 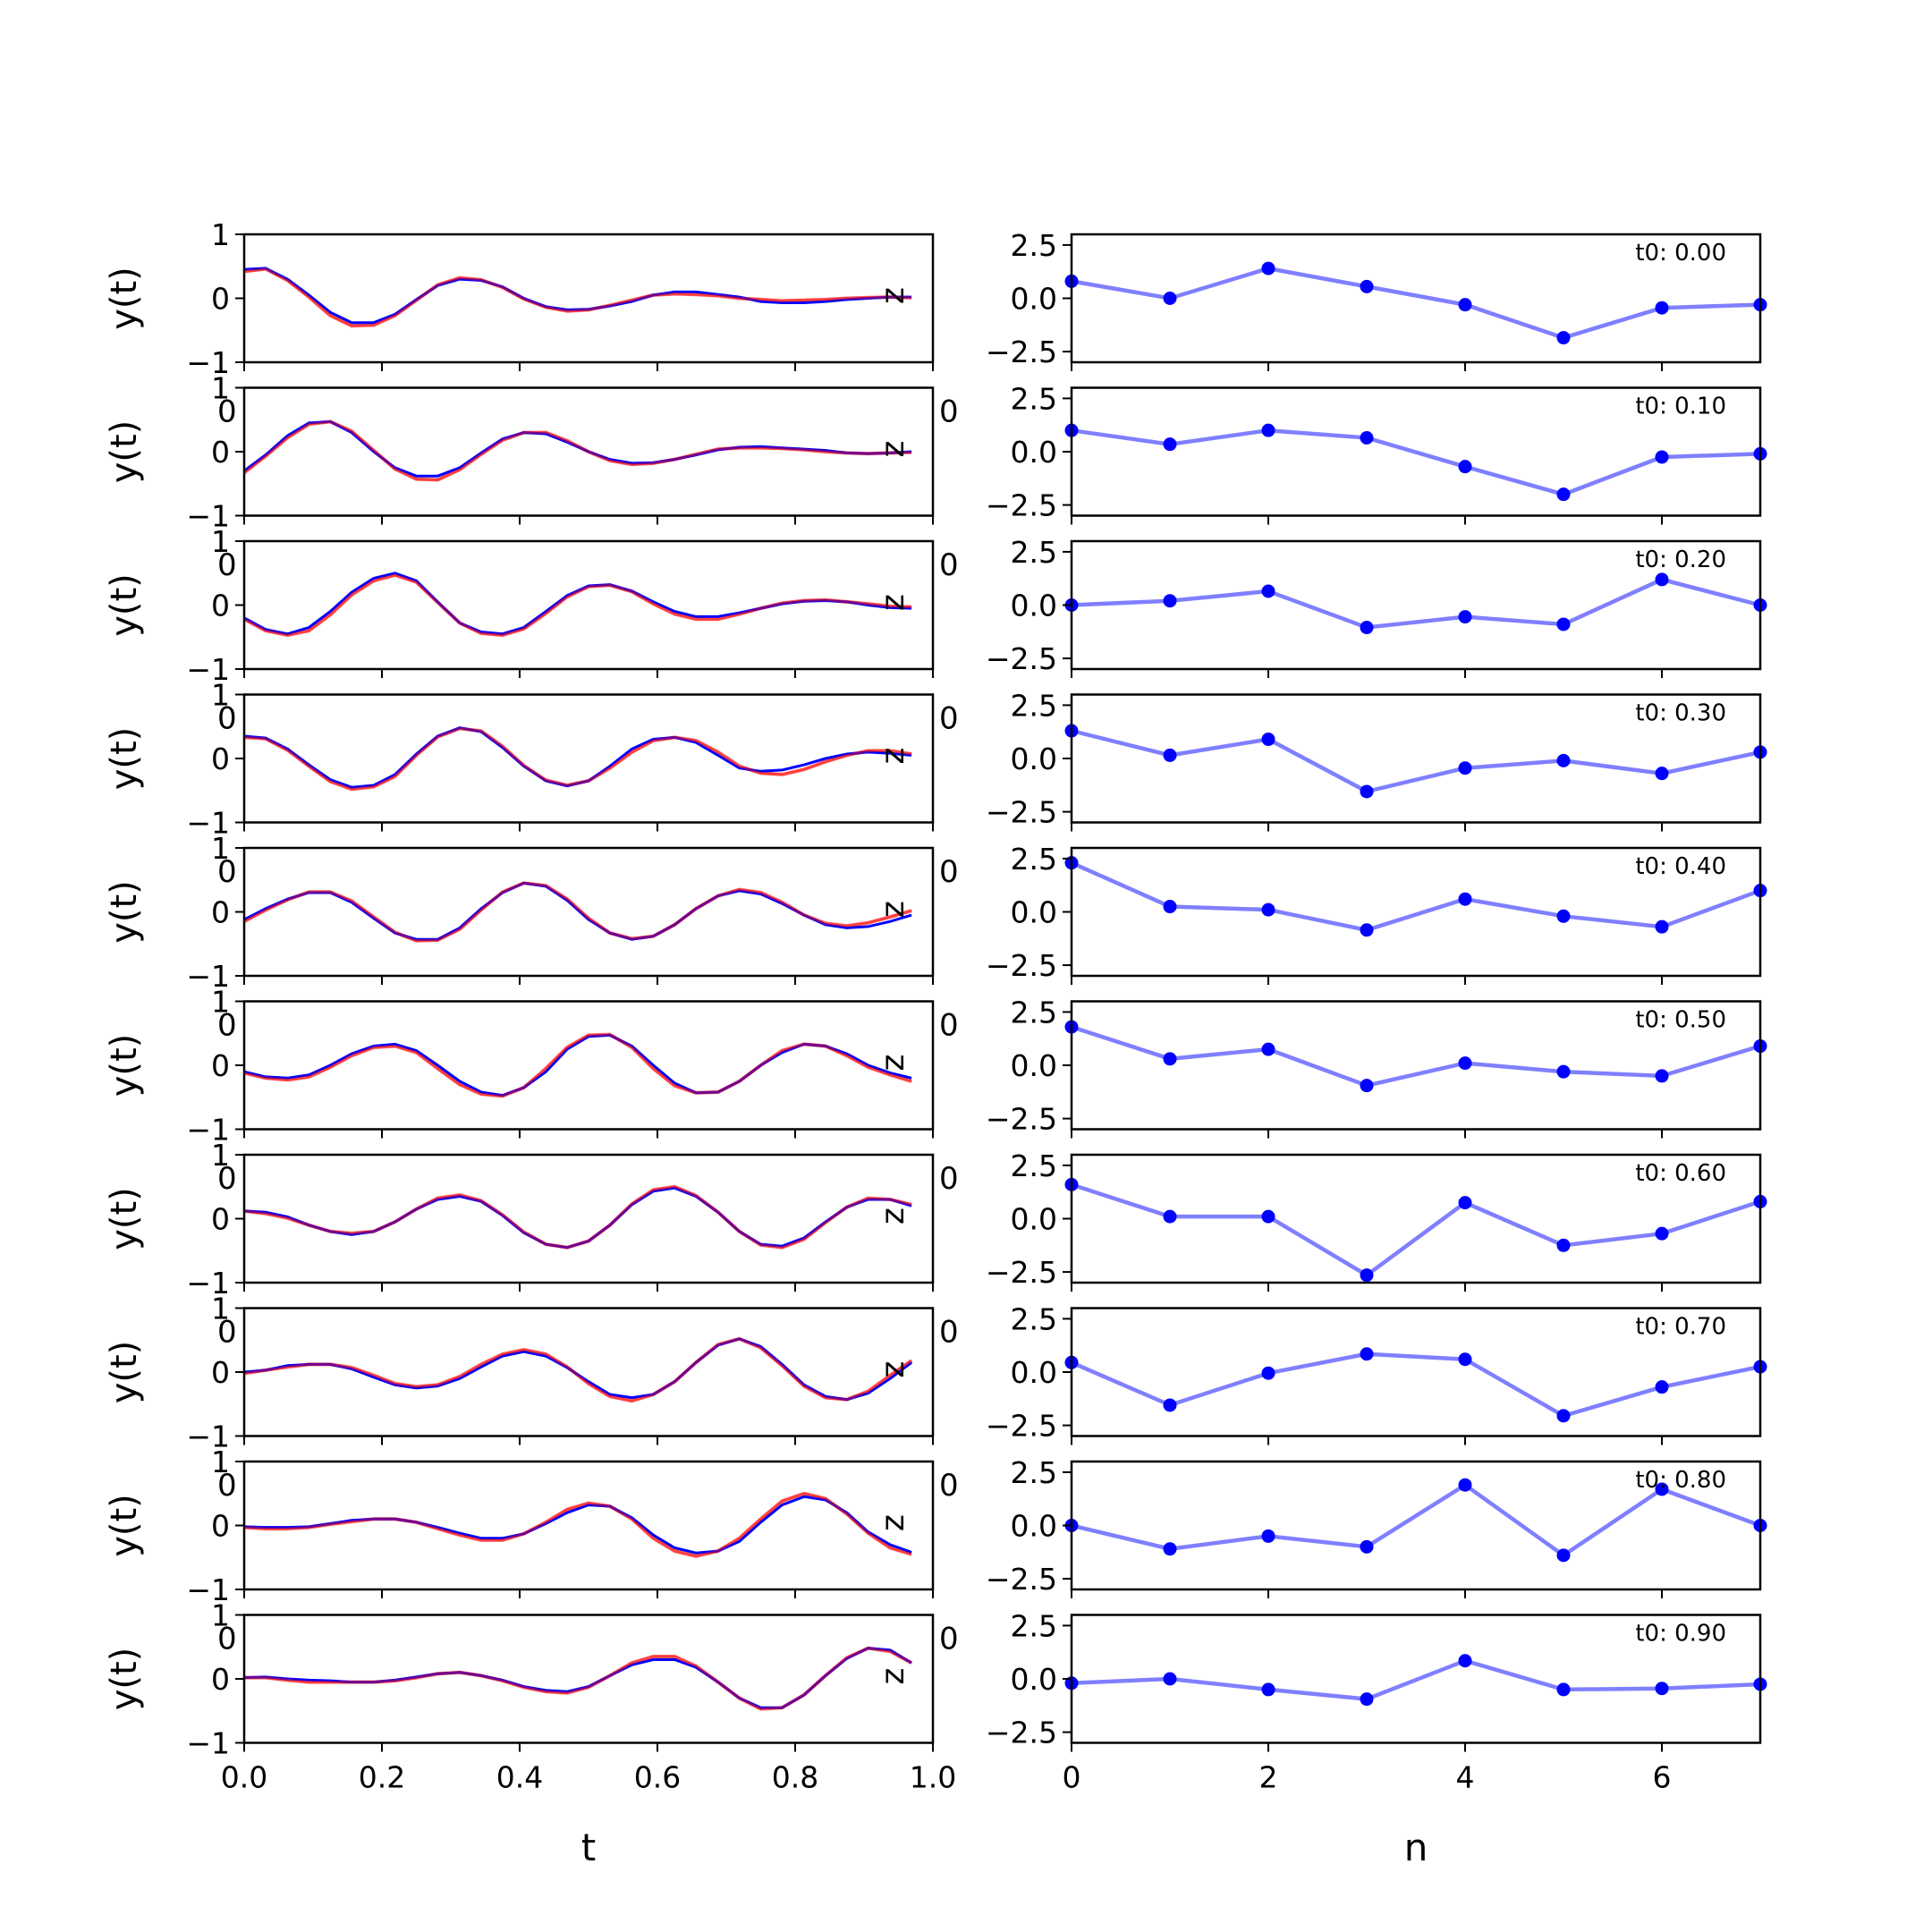 What do you see at coordinates (1680, 407) in the screenshot?
I see `t0-annotation: t0: 0.10` at bounding box center [1680, 407].